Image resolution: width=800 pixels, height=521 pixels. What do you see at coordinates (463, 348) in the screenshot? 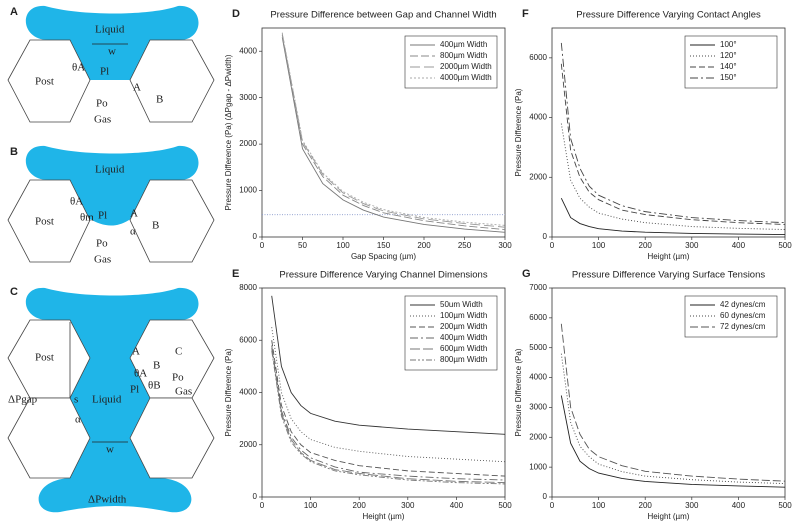
I see `legend-label: 600µm Width` at bounding box center [463, 348].